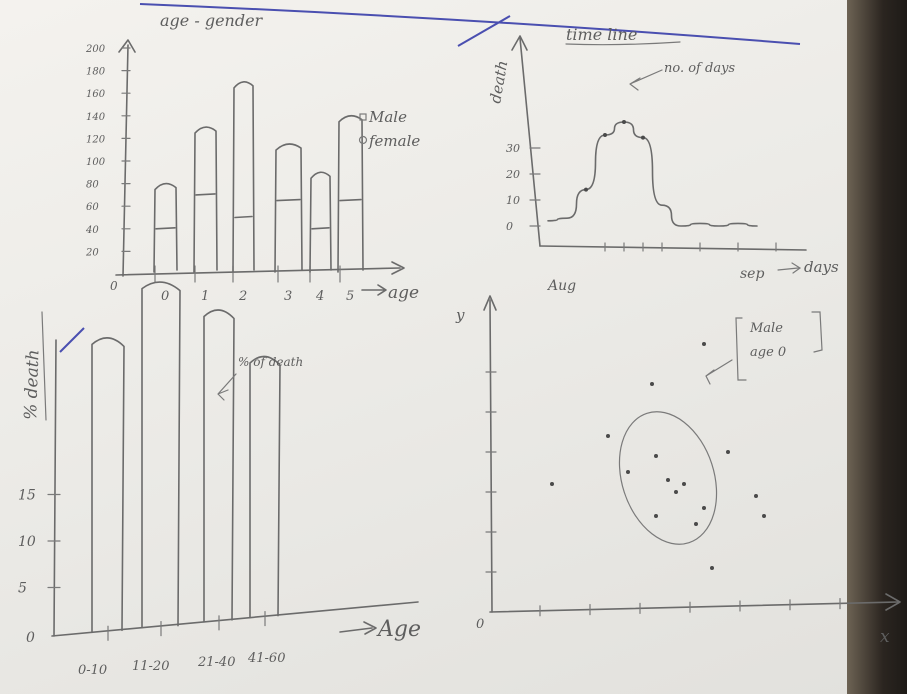 The width and height of the screenshot is (907, 694). Describe the element at coordinates (96, 162) in the screenshot. I see `chart1-y-tick-label: 100` at that location.